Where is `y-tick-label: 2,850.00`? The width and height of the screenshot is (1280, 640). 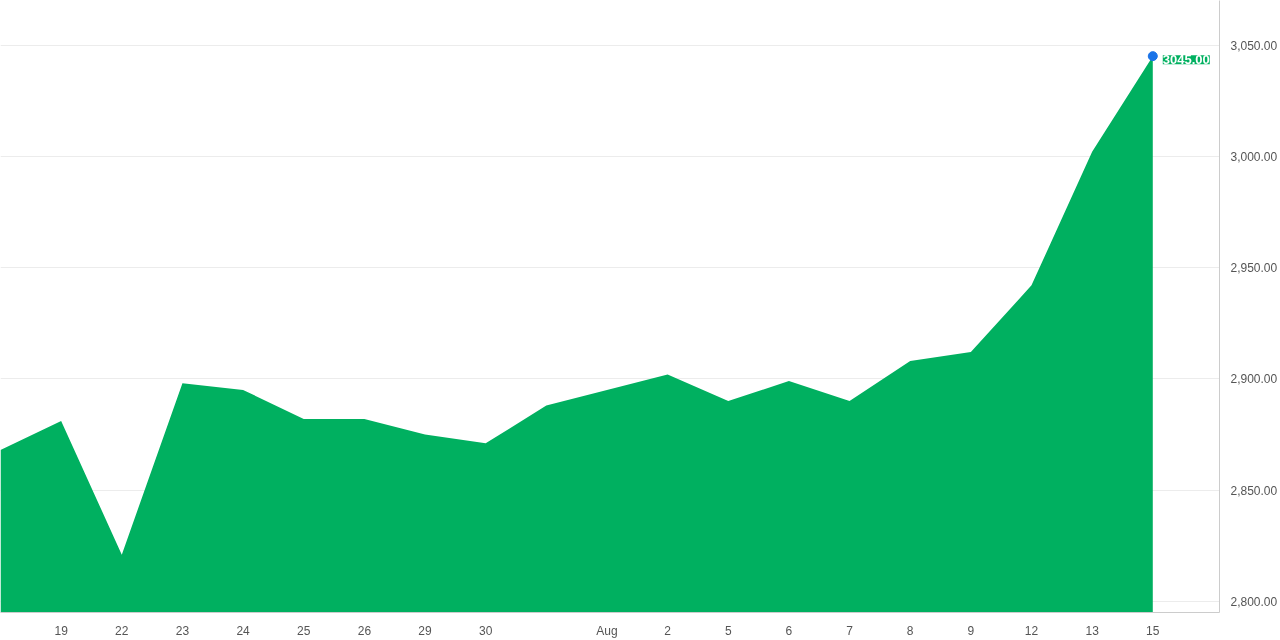 y-tick-label: 2,850.00 is located at coordinates (1254, 490).